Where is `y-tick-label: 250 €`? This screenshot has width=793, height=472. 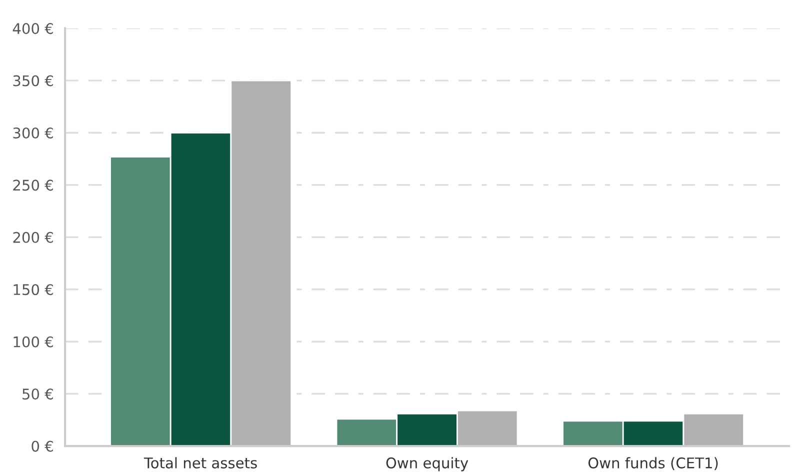 y-tick-label: 250 € is located at coordinates (33, 185).